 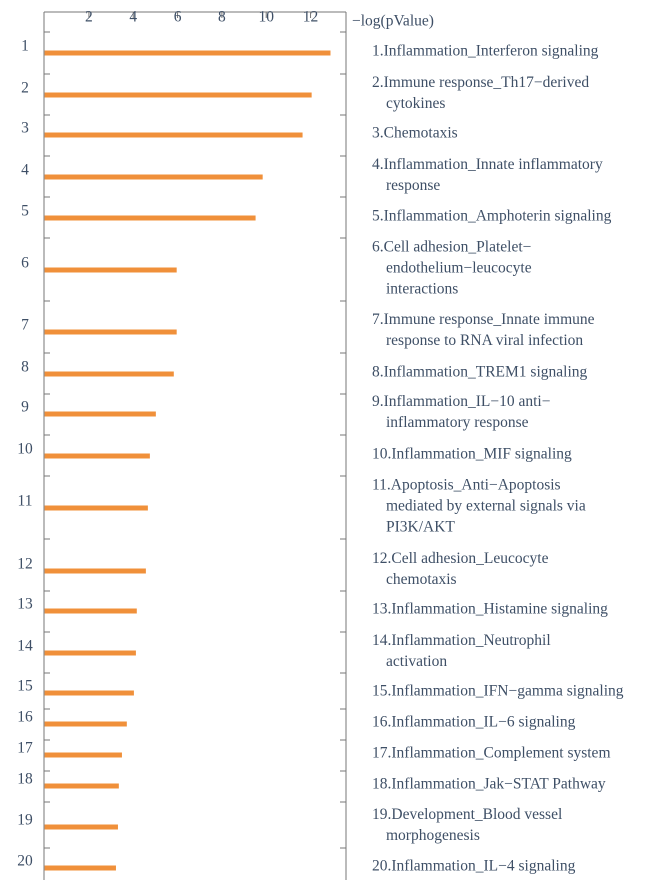 I want to click on y-tick-label: 6, so click(x=25, y=263).